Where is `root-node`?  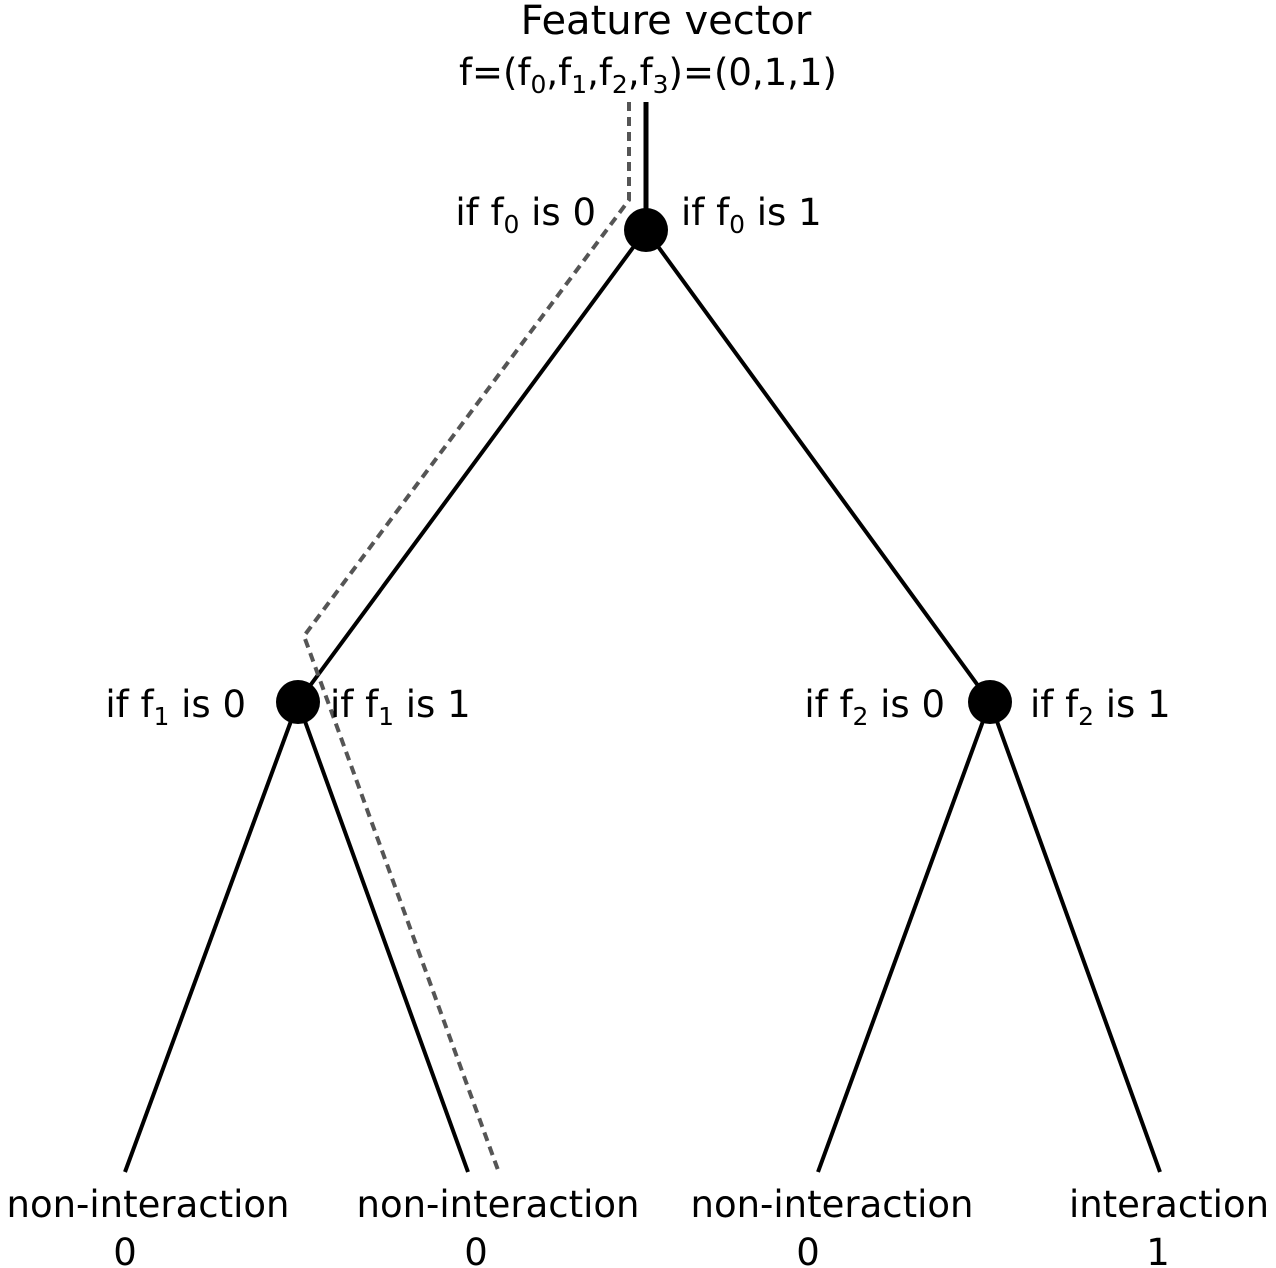 root-node is located at coordinates (646, 230).